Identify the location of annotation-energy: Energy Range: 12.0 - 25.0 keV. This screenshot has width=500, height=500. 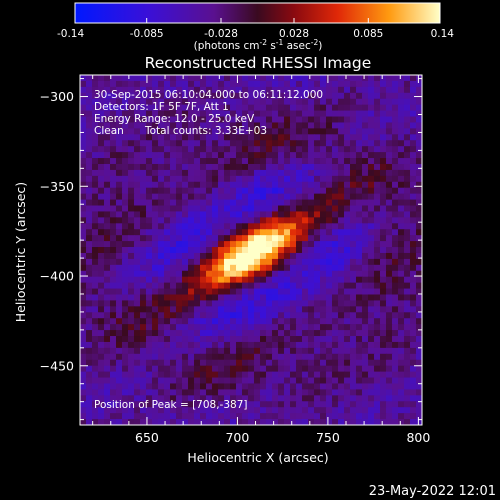
(174, 119).